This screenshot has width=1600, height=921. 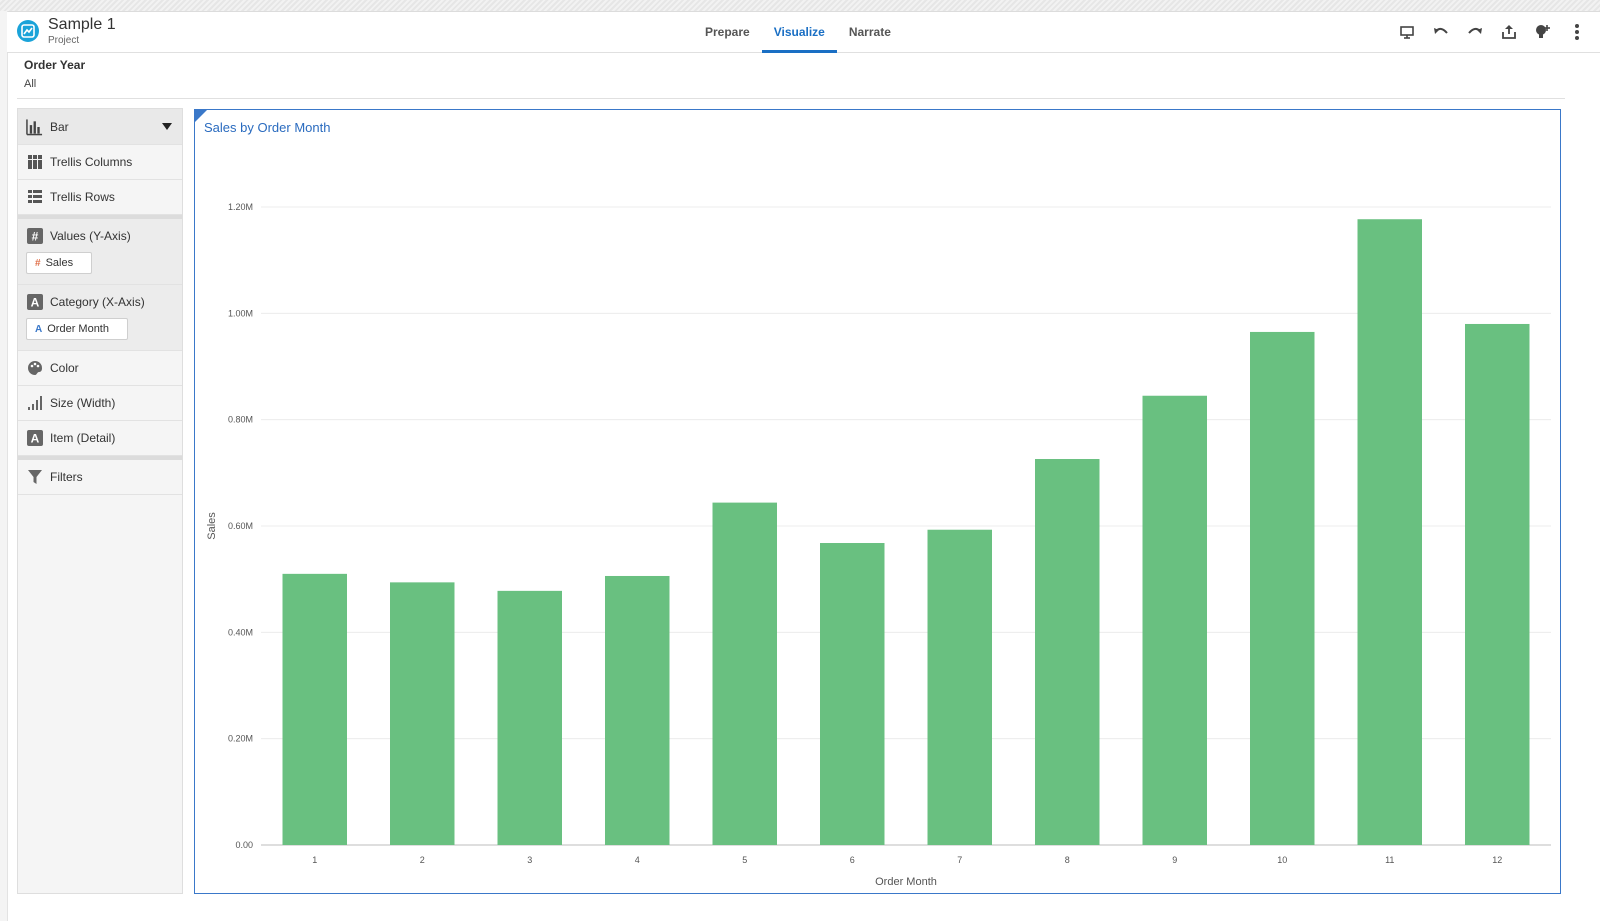 I want to click on filter-value: All, so click(x=30, y=84).